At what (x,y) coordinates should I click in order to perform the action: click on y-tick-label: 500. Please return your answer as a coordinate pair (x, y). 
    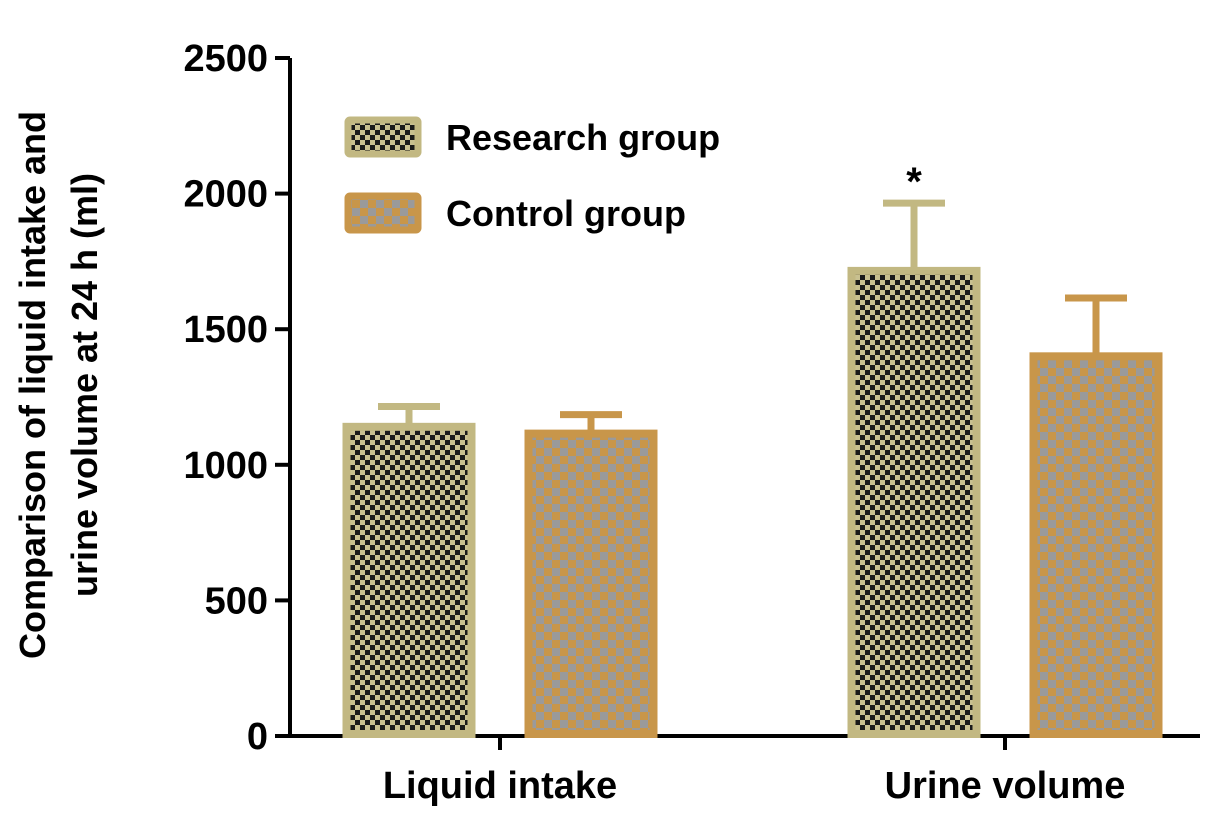
    Looking at the image, I should click on (236, 601).